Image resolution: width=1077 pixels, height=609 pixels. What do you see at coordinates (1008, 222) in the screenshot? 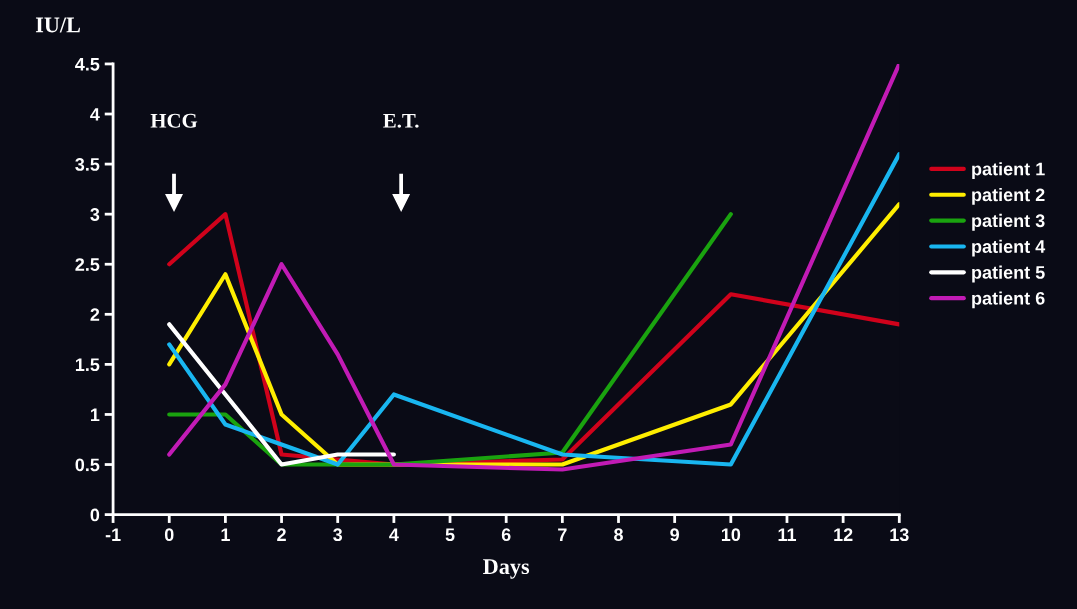
I see `legend-label: patient 3` at bounding box center [1008, 222].